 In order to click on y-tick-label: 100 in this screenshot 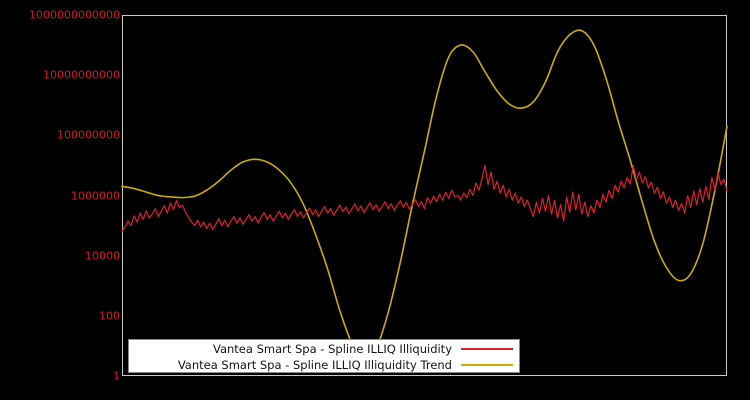, I will do `click(109, 316)`.